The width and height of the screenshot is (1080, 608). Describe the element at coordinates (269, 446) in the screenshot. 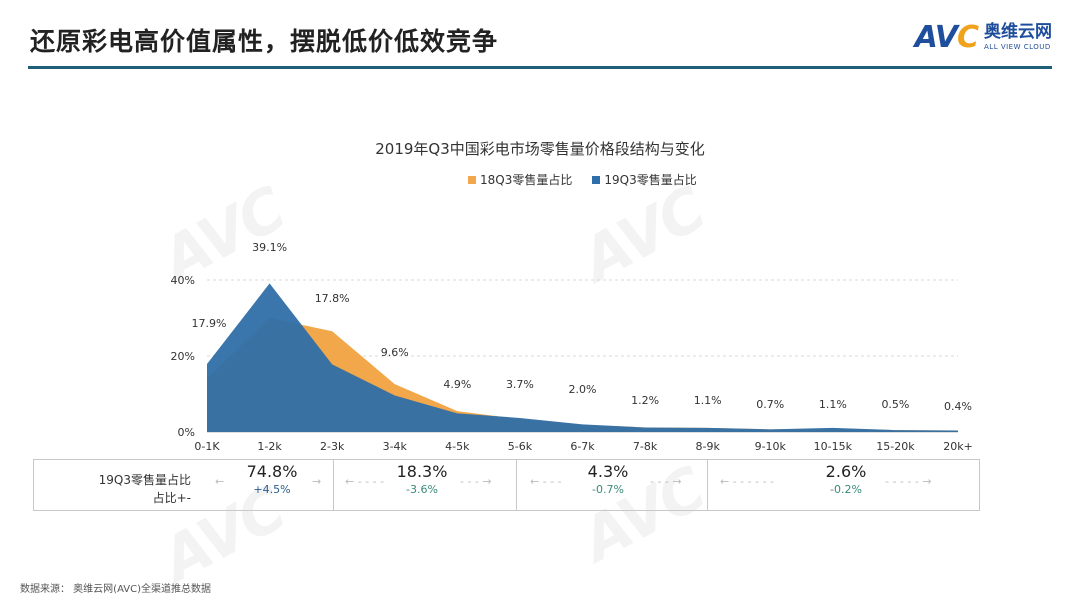

I see `x-tick-label: 1-2k` at that location.